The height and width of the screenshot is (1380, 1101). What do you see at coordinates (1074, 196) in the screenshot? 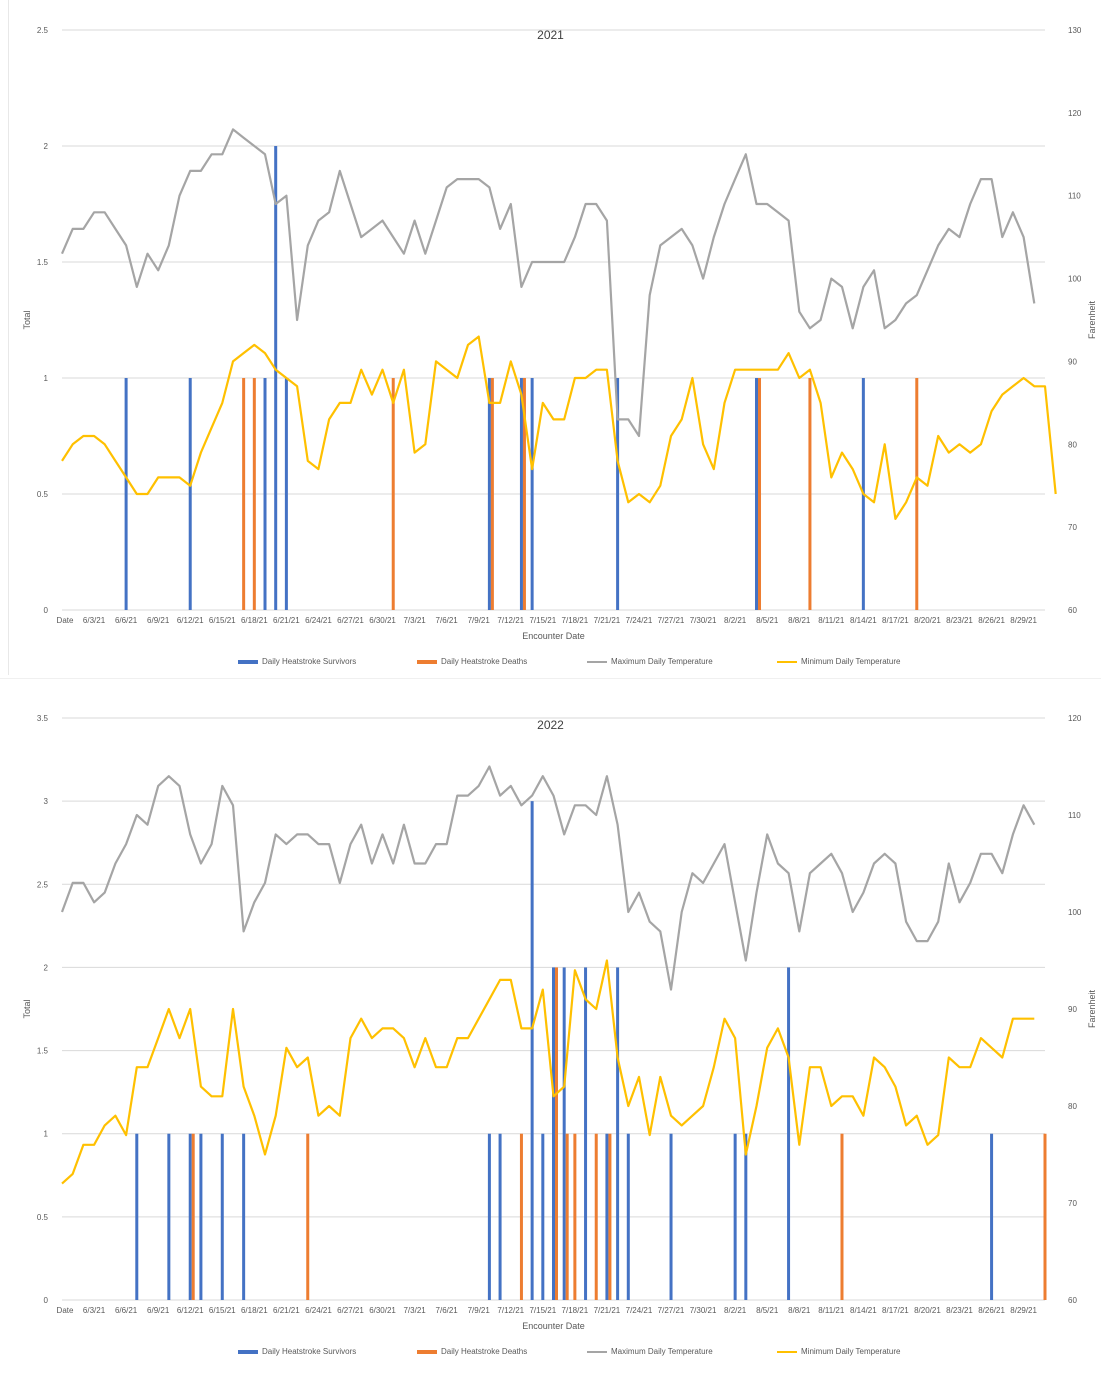
I see `y2-tick-label: 110` at bounding box center [1074, 196].